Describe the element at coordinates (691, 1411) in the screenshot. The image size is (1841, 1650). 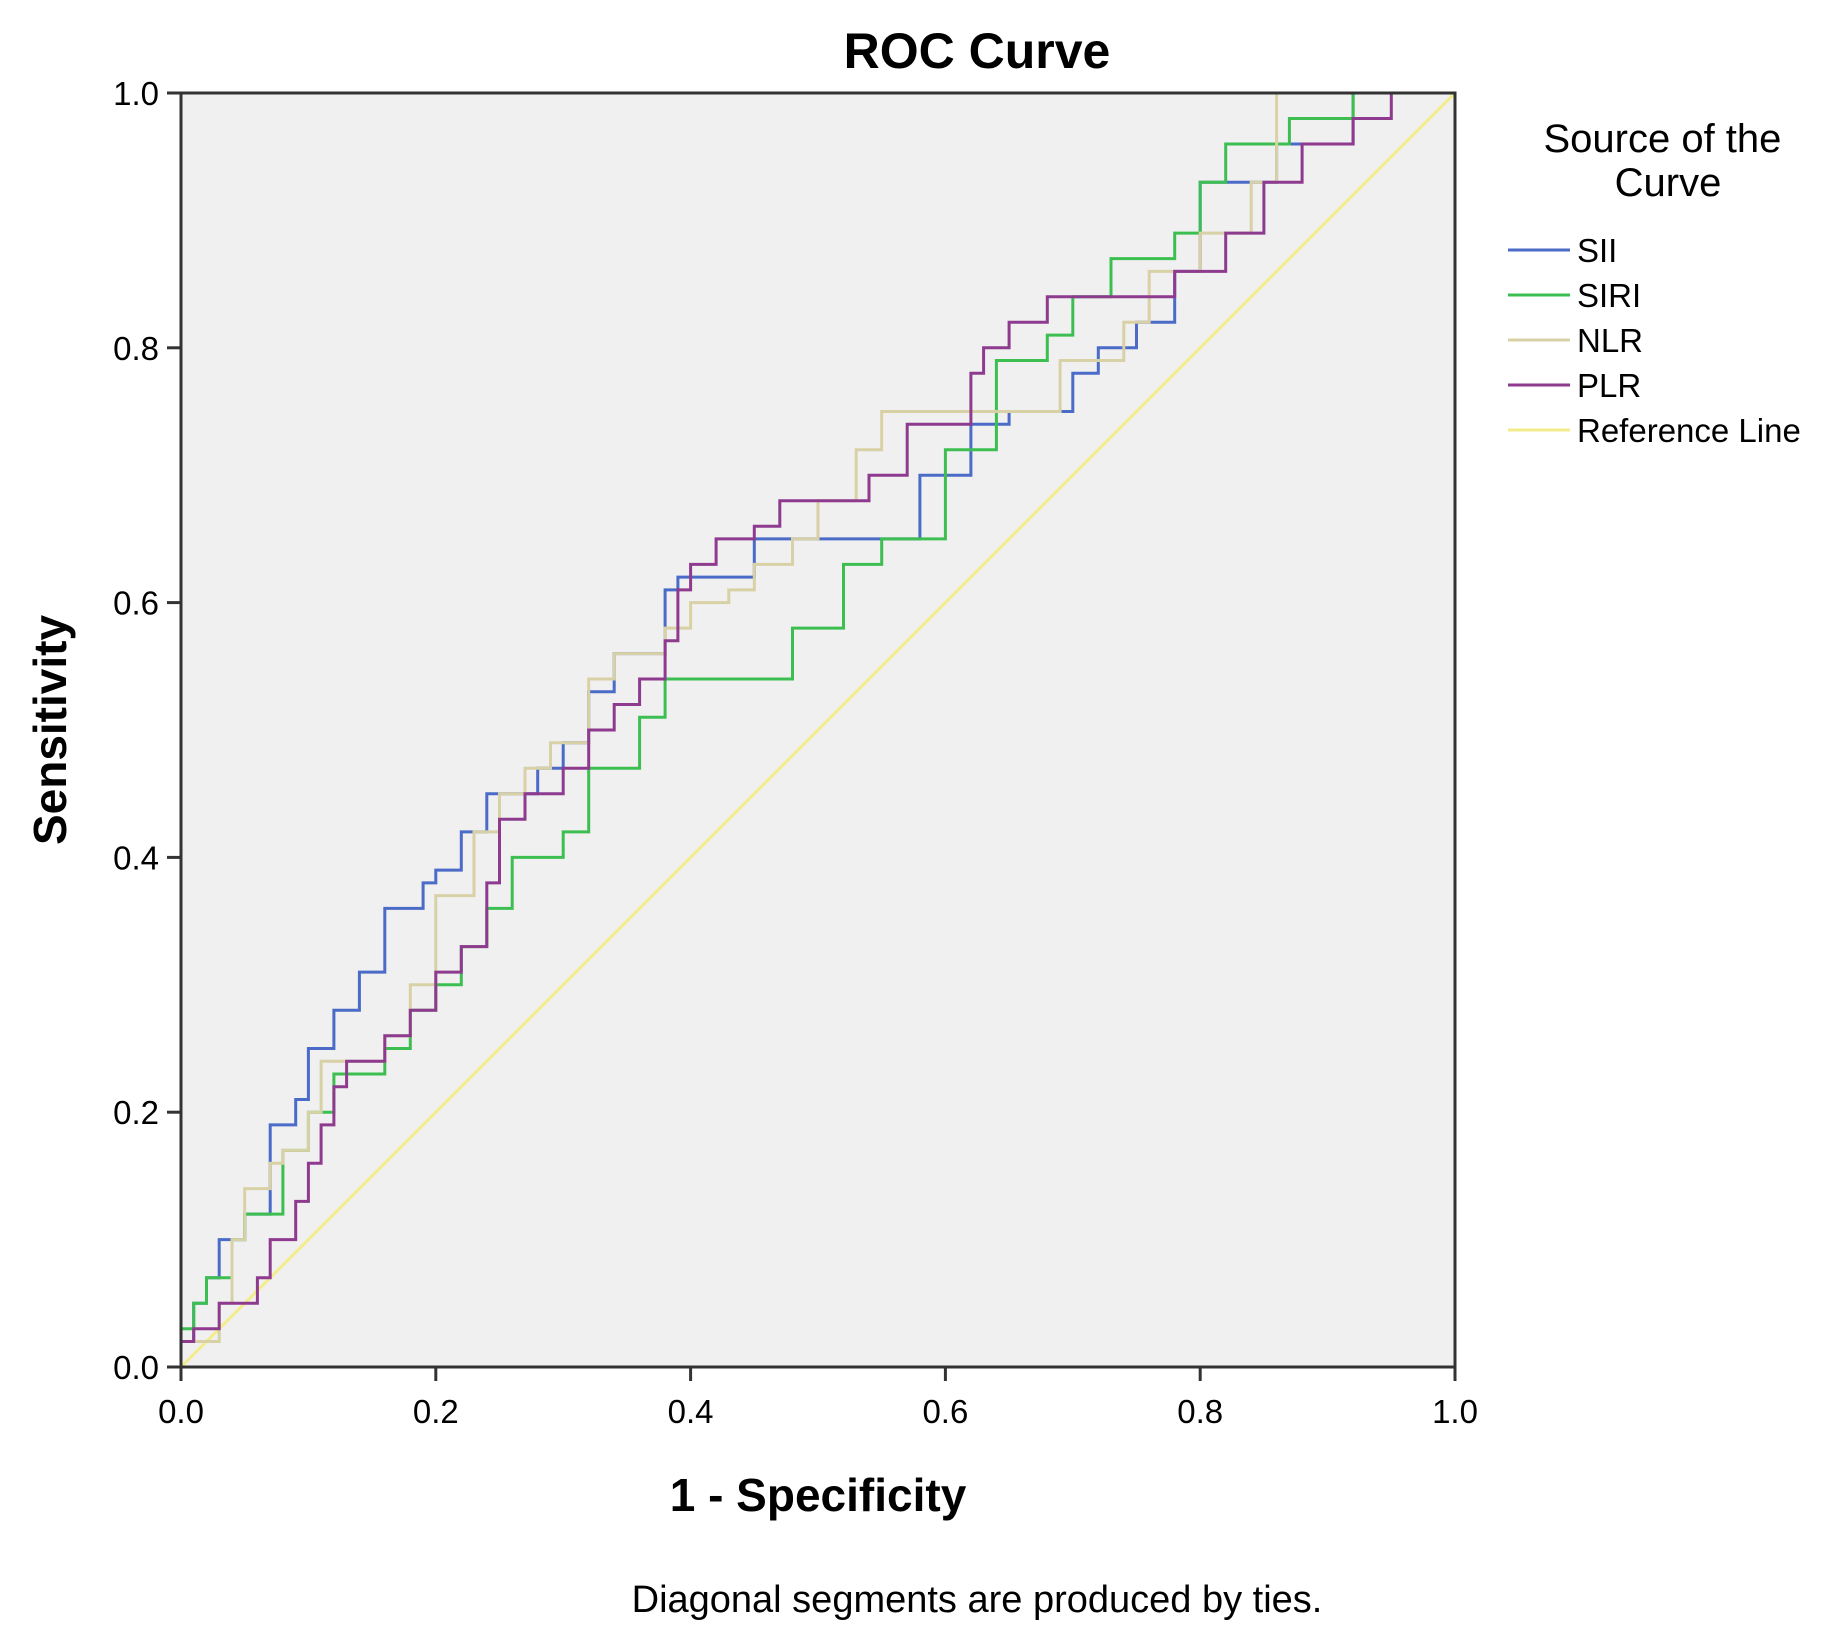
I see `x-tick-label: 0.4` at that location.